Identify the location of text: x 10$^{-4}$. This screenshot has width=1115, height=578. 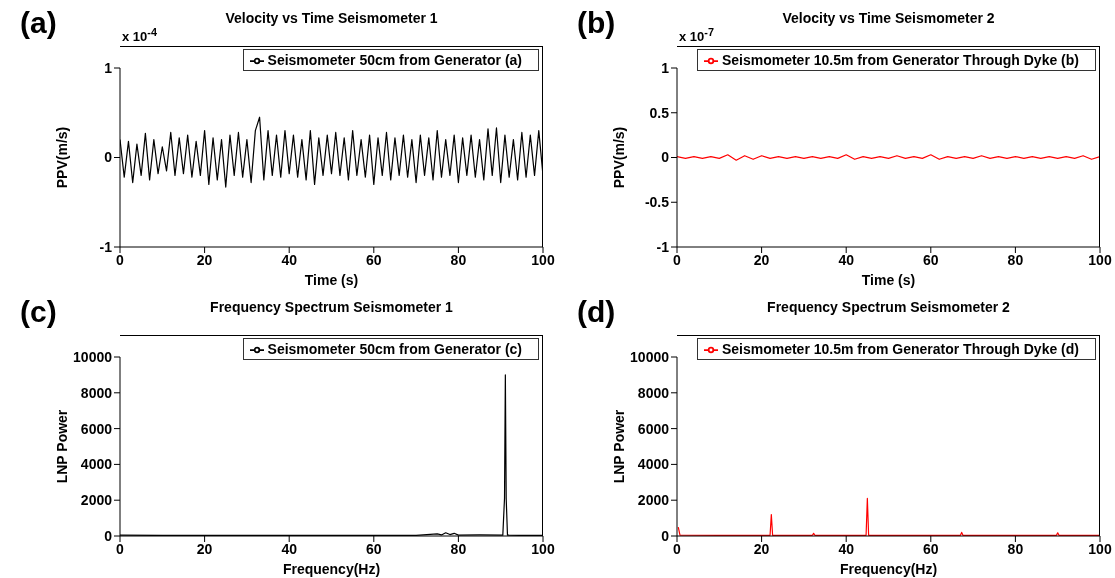
(139, 35).